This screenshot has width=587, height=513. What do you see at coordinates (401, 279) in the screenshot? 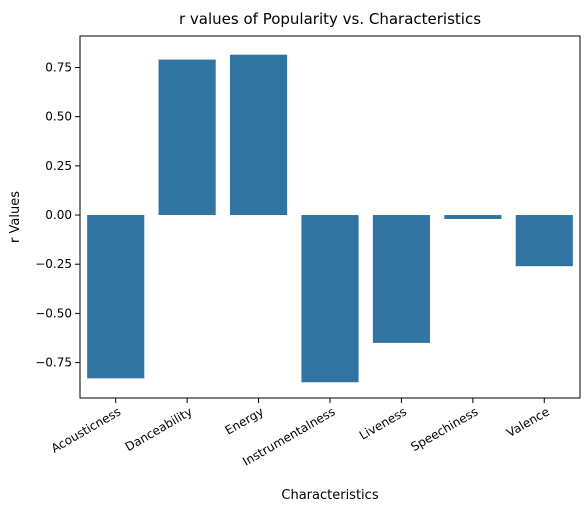
I see `bar-liveness` at bounding box center [401, 279].